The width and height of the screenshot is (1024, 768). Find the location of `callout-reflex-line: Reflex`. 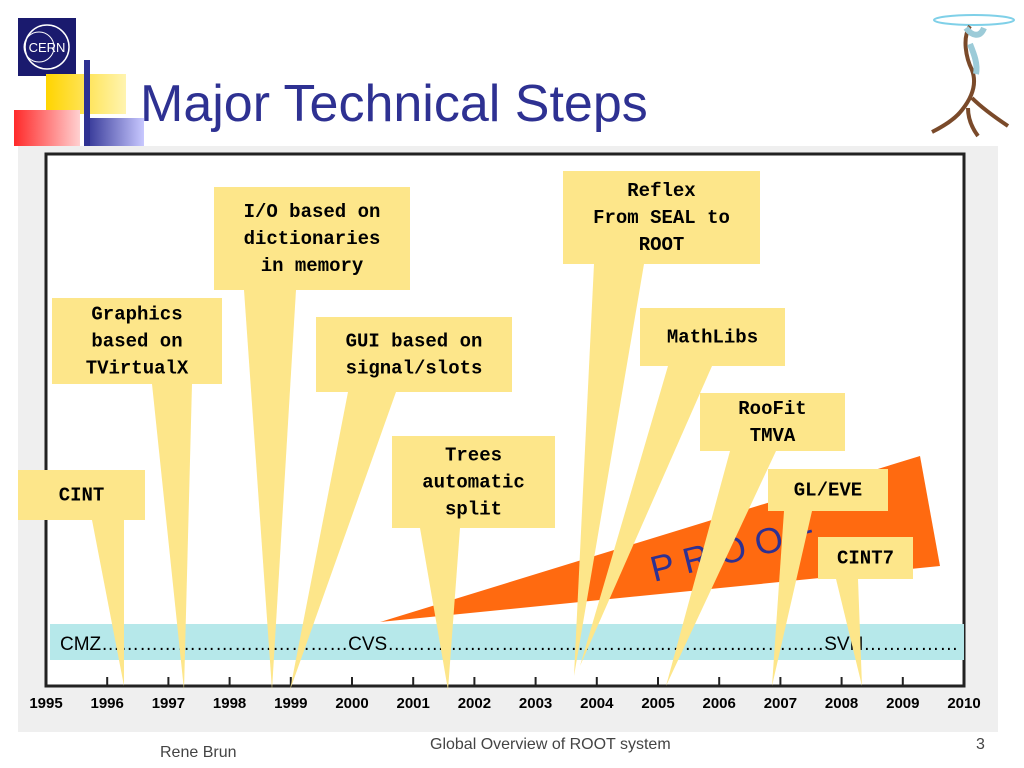

callout-reflex-line: Reflex is located at coordinates (661, 191).